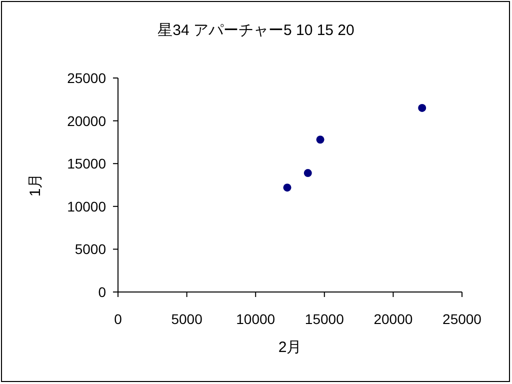 Image resolution: width=512 pixels, height=384 pixels. I want to click on y-tick-label: 15000, so click(86, 164).